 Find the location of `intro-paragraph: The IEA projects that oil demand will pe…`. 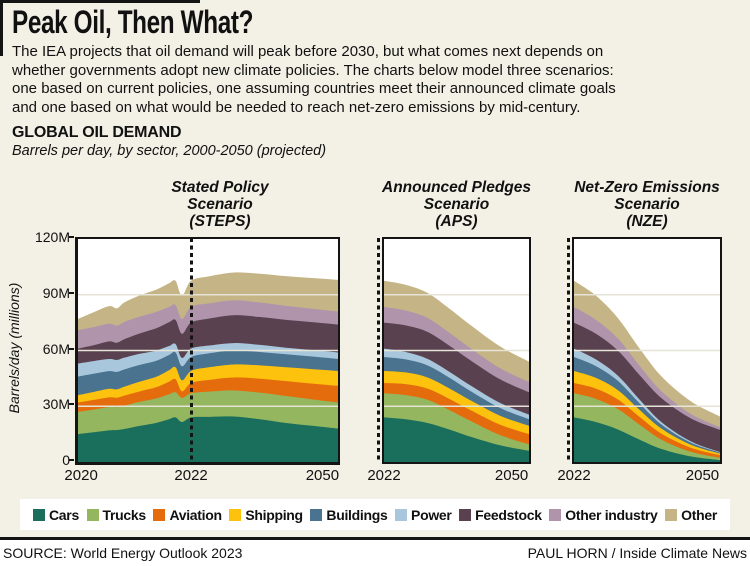

intro-paragraph: The IEA projects that oil demand will pe… is located at coordinates (372, 80).